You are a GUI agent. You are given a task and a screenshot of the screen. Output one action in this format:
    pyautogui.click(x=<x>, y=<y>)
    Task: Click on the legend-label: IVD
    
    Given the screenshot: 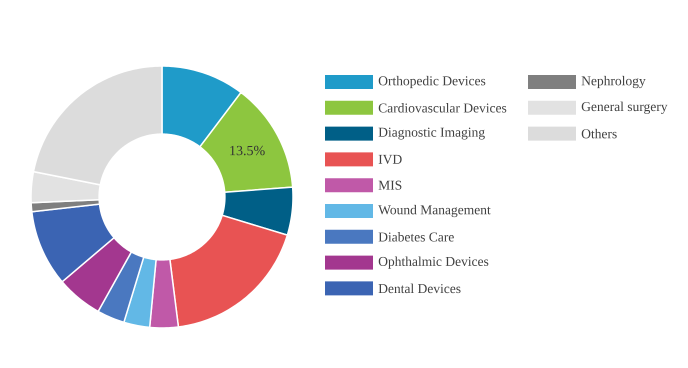 What is the action you would take?
    pyautogui.click(x=390, y=159)
    